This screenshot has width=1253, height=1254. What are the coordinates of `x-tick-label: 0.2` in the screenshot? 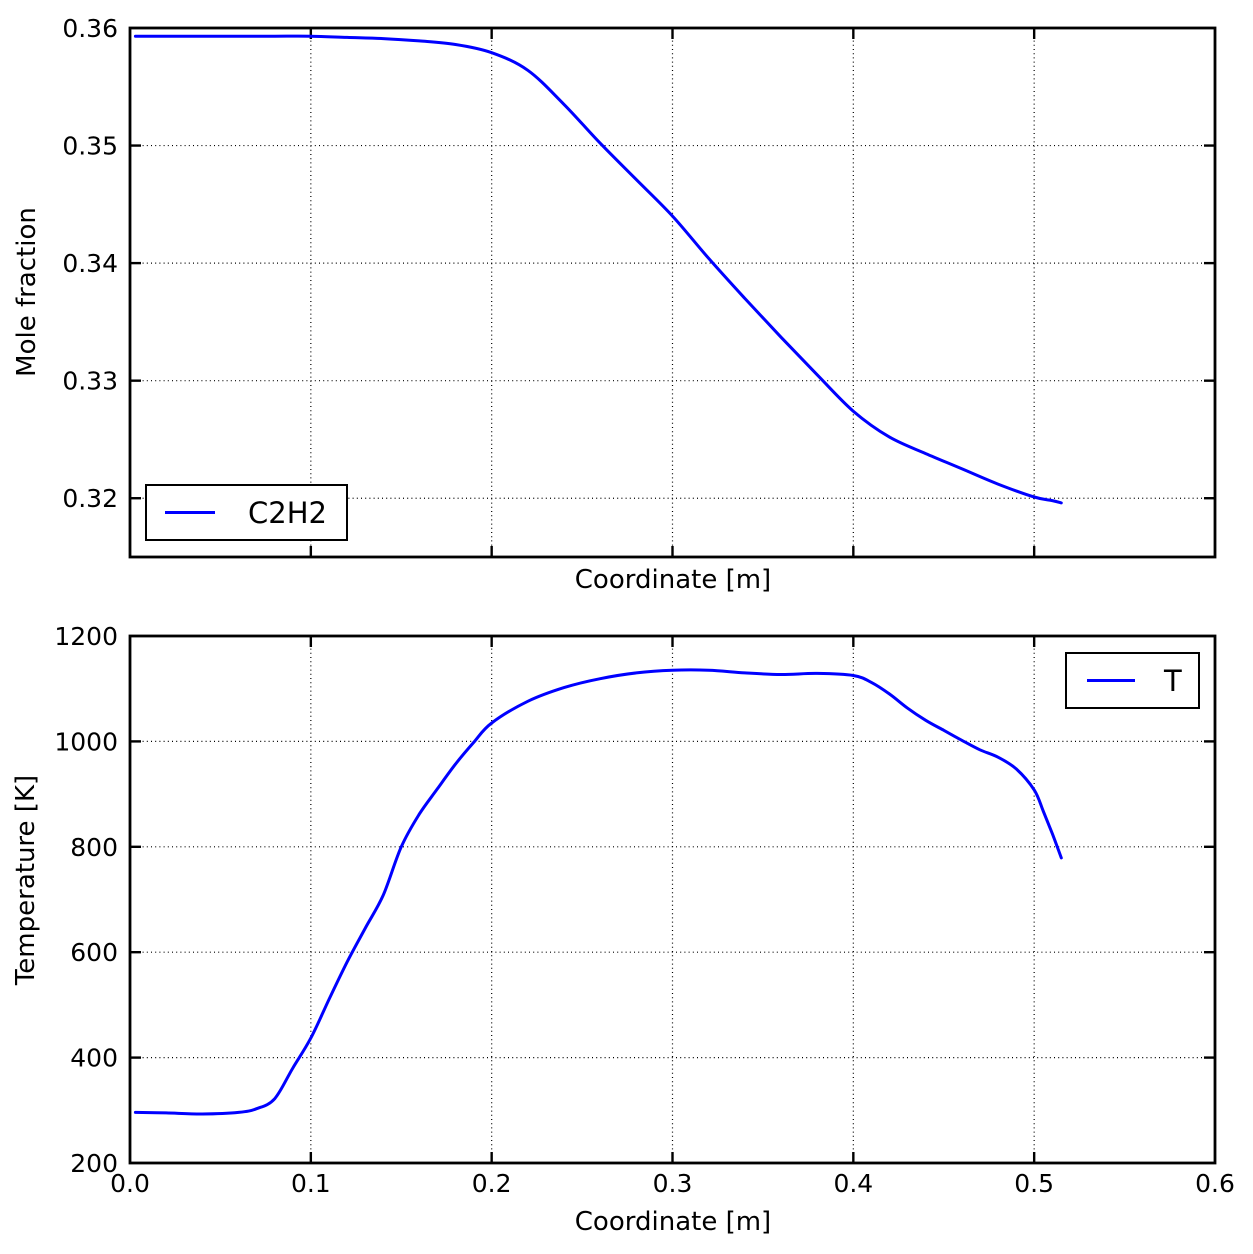 It's located at (492, 1183).